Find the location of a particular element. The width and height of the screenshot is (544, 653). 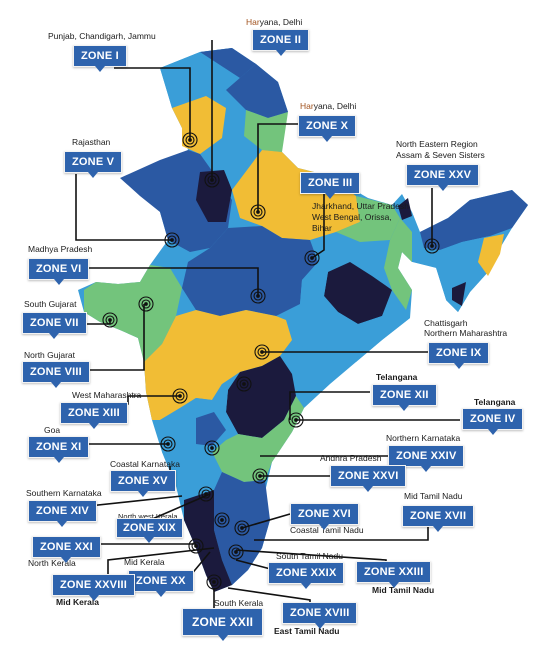

region-up is located at coordinates (296, 195).